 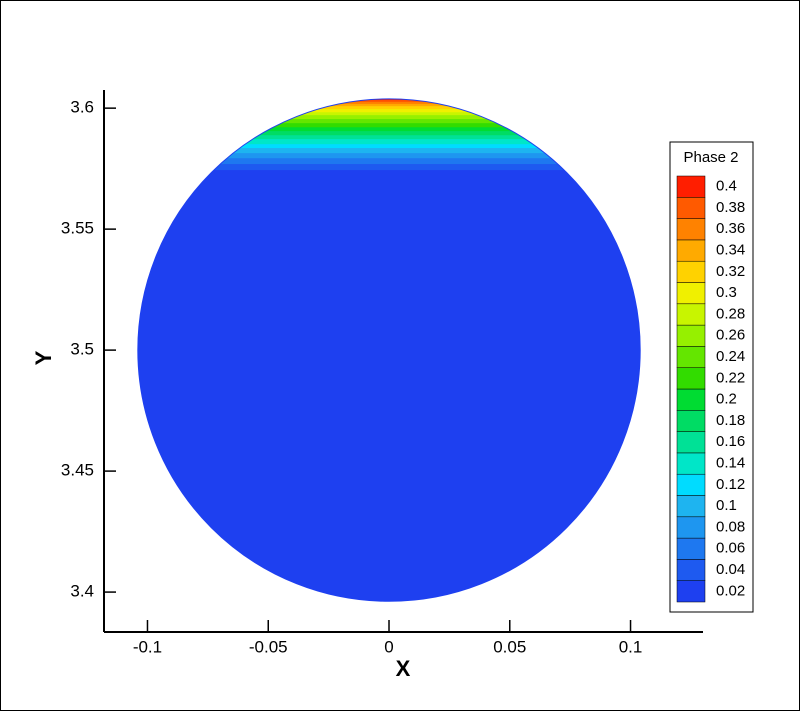 What do you see at coordinates (726, 399) in the screenshot?
I see `legend-label: 0.2` at bounding box center [726, 399].